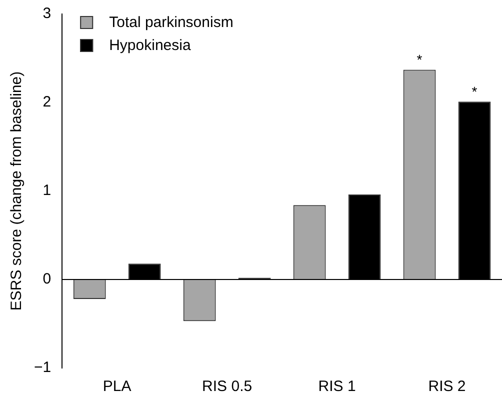 Image resolution: width=502 pixels, height=410 pixels. Describe the element at coordinates (47, 191) in the screenshot. I see `y-tick-label: 1` at that location.